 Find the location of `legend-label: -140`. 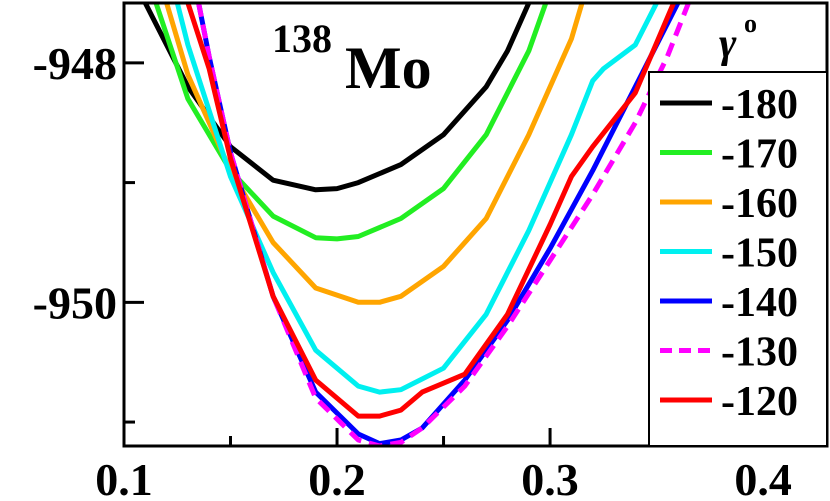

legend-label: -140 is located at coordinates (759, 303).